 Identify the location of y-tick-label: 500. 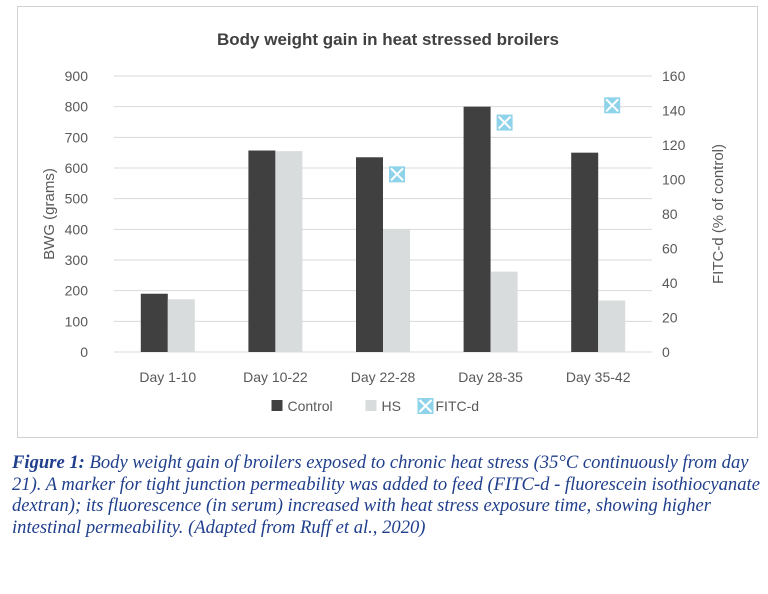
(77, 199).